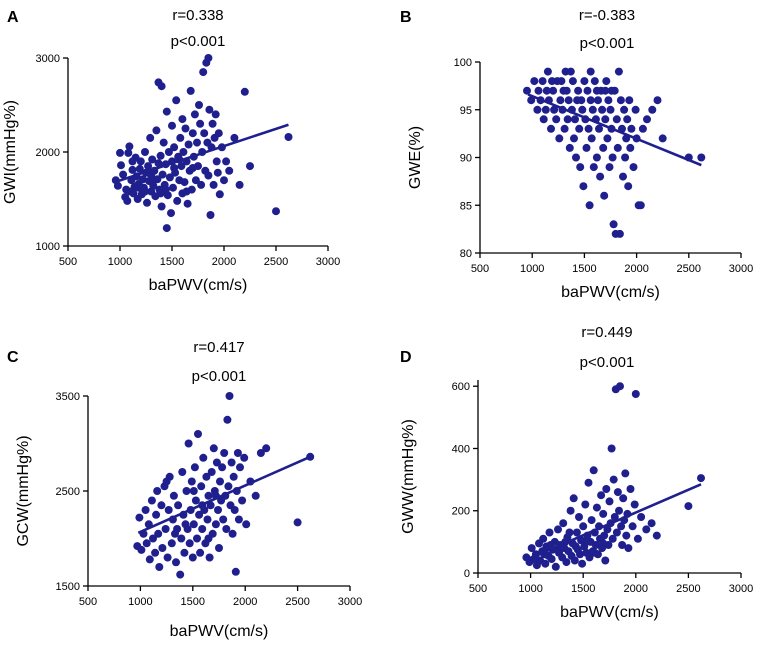  Describe the element at coordinates (611, 584) in the screenshot. I see `x-ticks: 500 1000 1500 2000 2500 3000` at that location.